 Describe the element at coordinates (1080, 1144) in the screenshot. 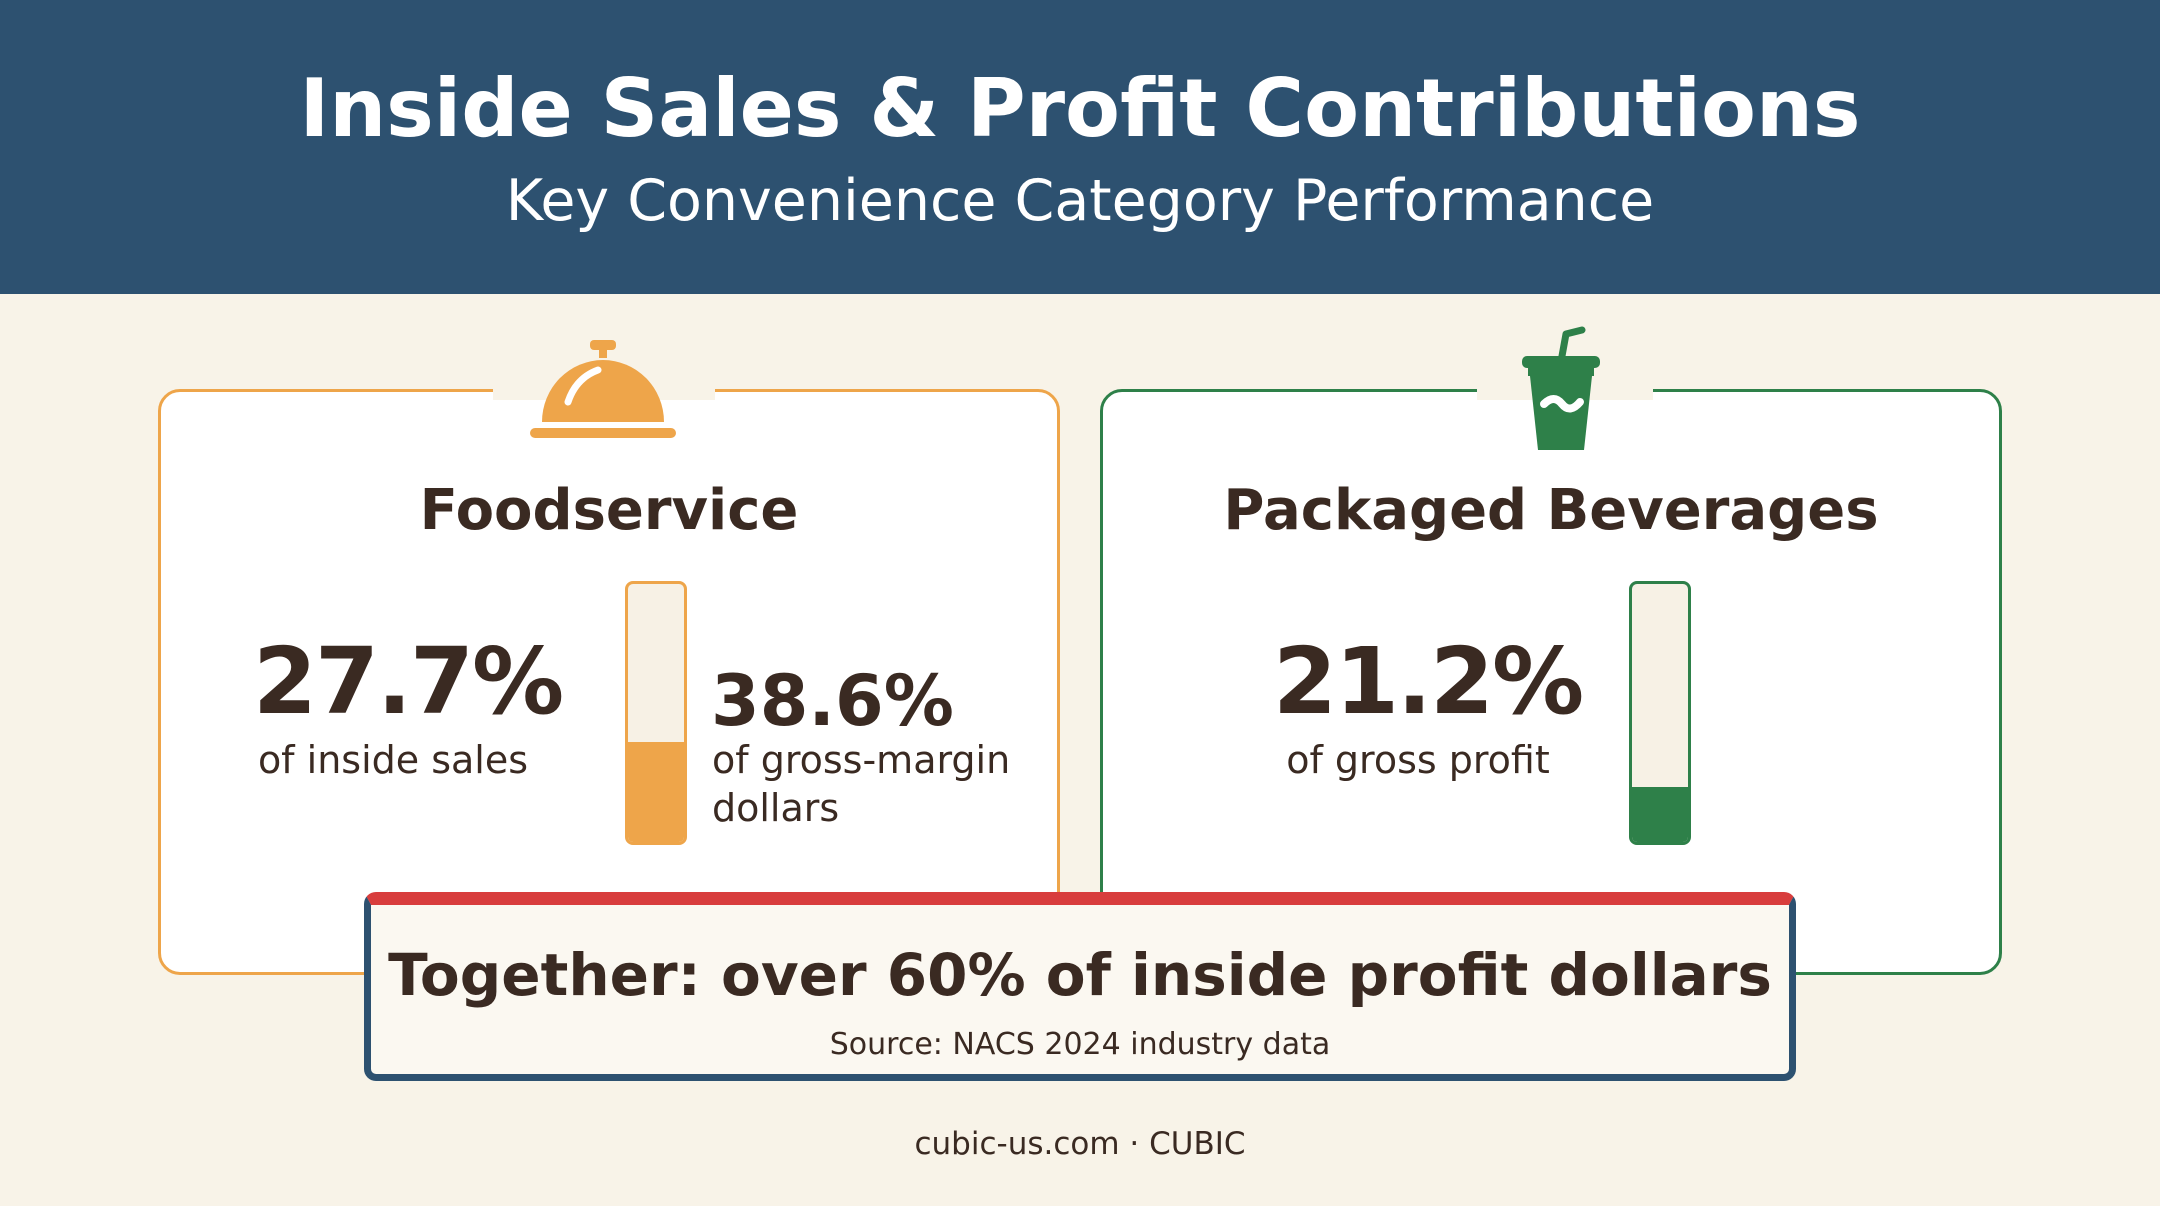

I see `footer-credit: cubic-us.com · CUBIC` at that location.